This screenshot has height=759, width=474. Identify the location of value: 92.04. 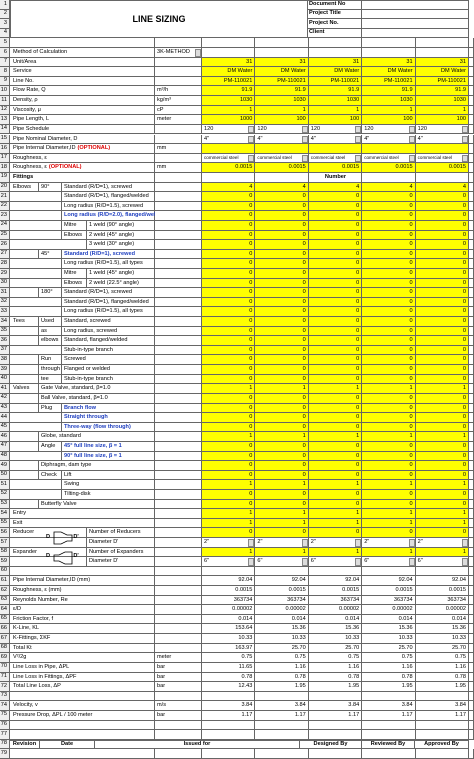
(245, 580).